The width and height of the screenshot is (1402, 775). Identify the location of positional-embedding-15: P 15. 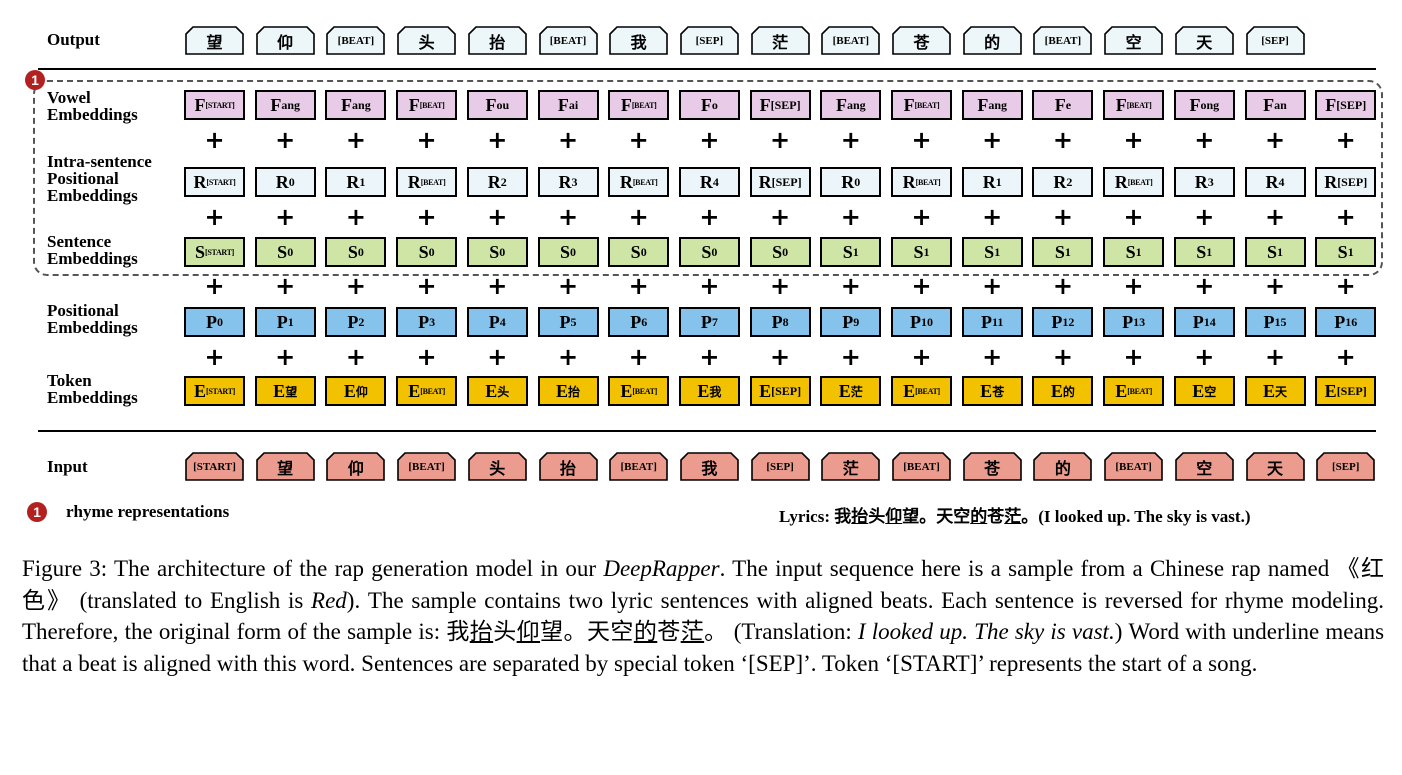
(1275, 322).